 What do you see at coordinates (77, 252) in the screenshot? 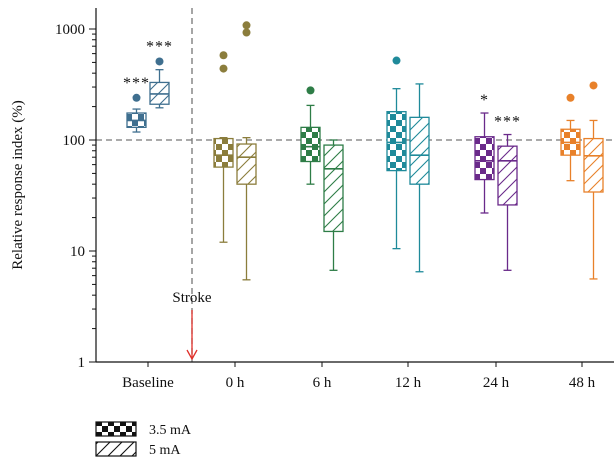
I see `y-tick-label: 10` at bounding box center [77, 252].